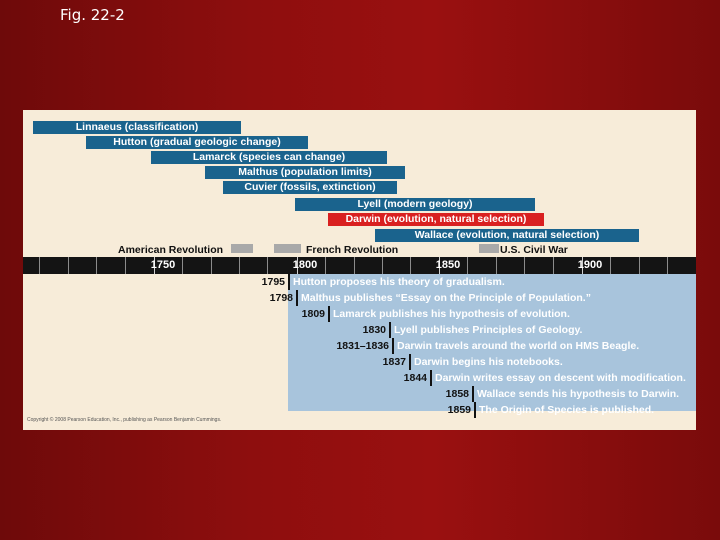 The image size is (720, 540). What do you see at coordinates (507, 235) in the screenshot?
I see `bar-wallace: Wallace (evolution, natural selection)` at bounding box center [507, 235].